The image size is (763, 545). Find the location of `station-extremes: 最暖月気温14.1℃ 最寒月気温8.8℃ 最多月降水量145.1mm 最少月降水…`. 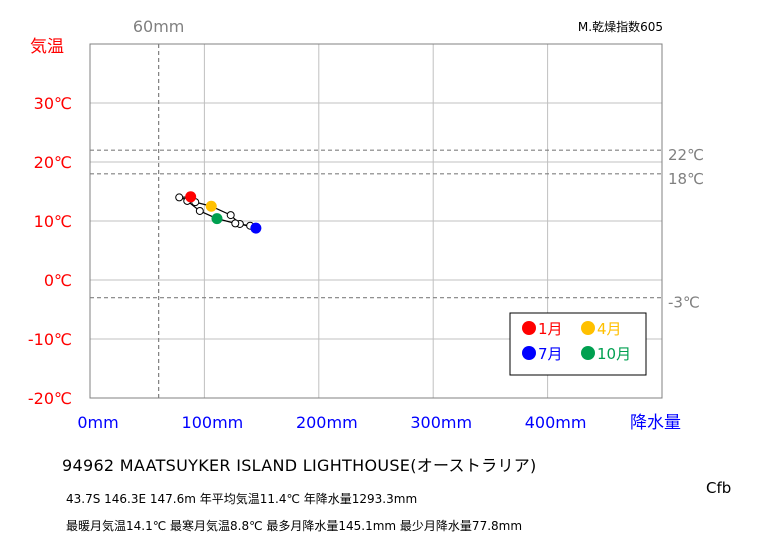

station-extremes: 最暖月気温14.1℃ 最寒月気温8.8℃ 最多月降水量145.1mm 最少月降水… is located at coordinates (294, 526).